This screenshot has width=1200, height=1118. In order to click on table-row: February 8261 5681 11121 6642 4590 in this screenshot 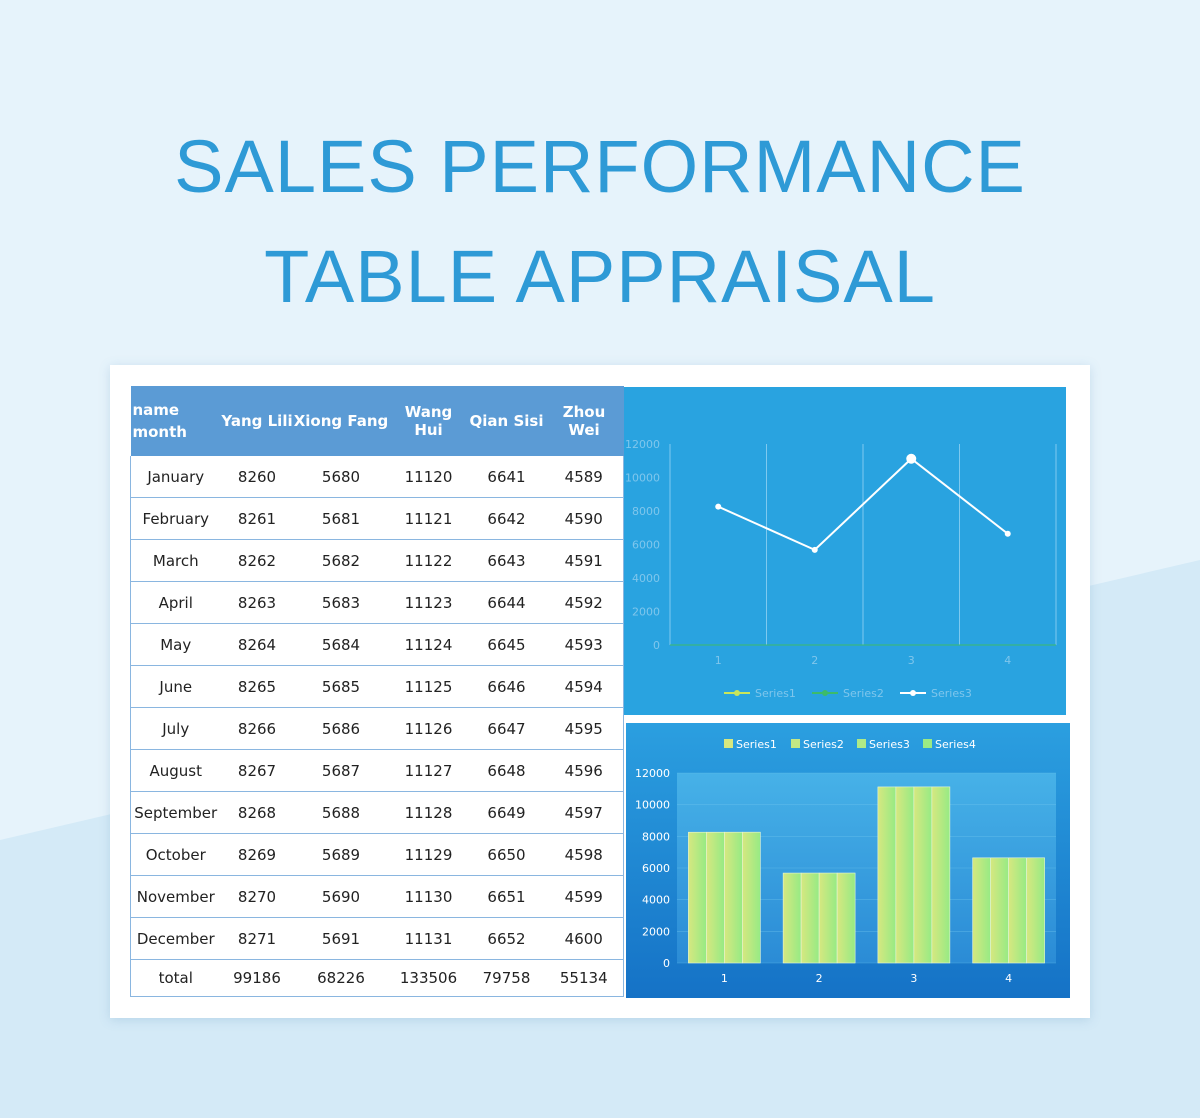, I will do `click(377, 518)`.